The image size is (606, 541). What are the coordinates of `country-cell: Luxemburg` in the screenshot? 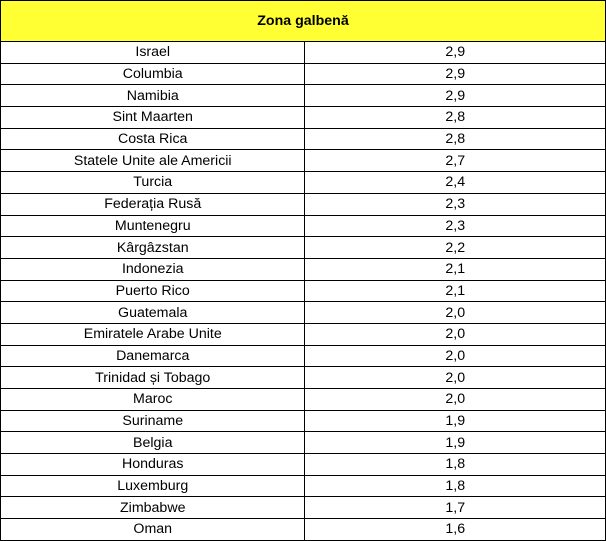 It's located at (153, 486).